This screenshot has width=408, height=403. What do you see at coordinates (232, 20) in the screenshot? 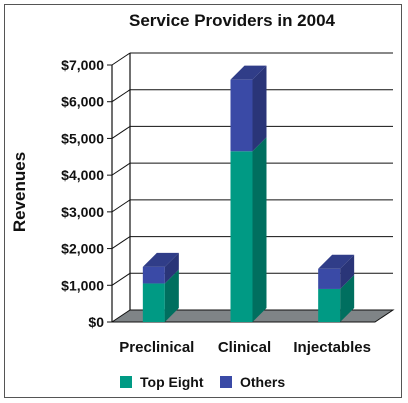
I see `chart-title: Service Providers in 2004` at bounding box center [232, 20].